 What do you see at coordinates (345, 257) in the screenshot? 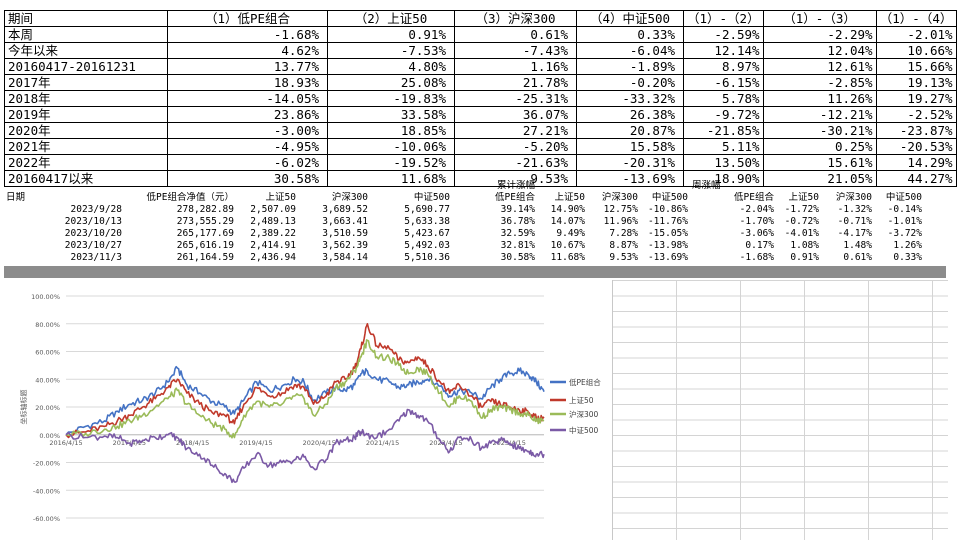
I see `detail-value-cell: 3,584.14` at bounding box center [345, 257].